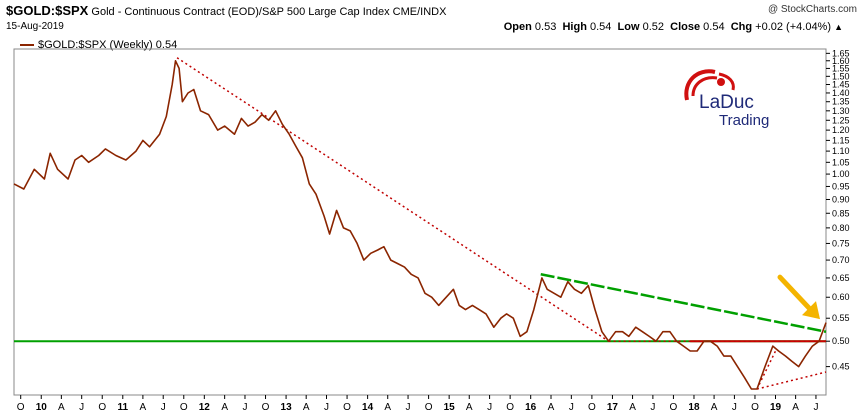  Describe the element at coordinates (205, 407) in the screenshot. I see `x-tick-label: 12` at that location.